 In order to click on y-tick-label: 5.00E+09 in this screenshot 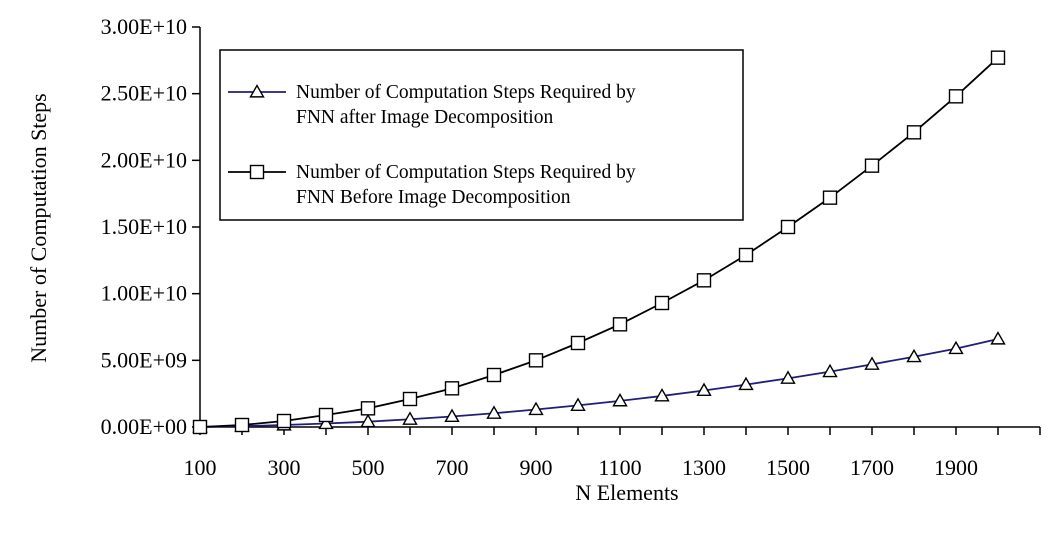, I will do `click(144, 359)`.